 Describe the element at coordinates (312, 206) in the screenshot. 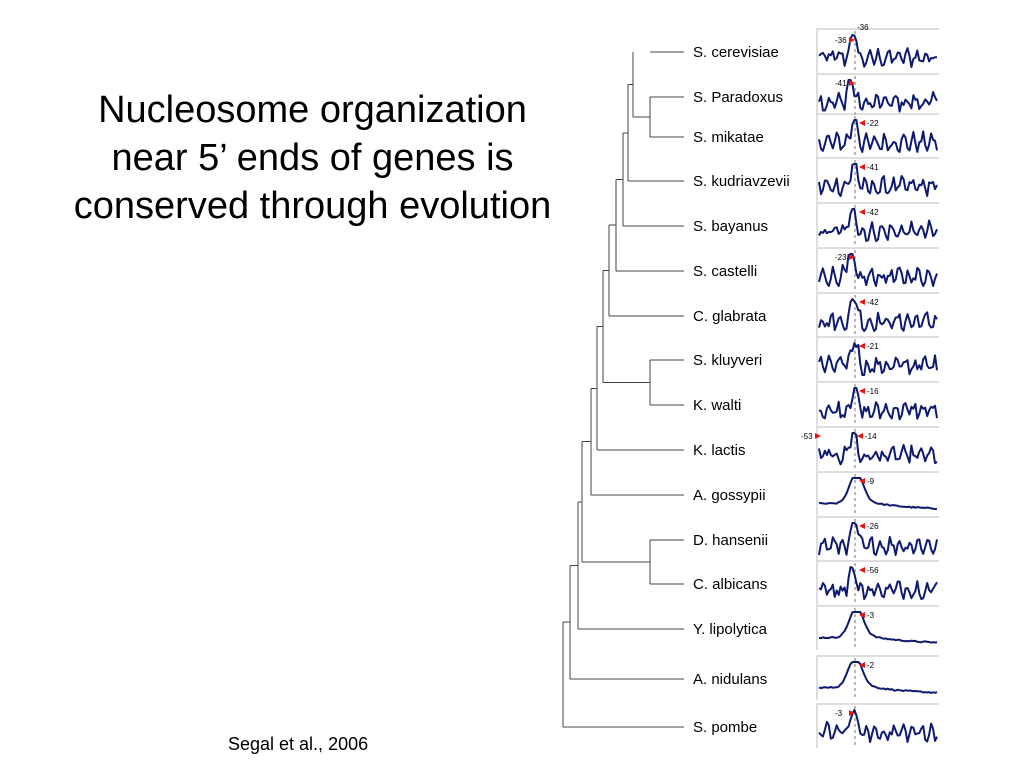

I see `title-line-3: conserved through evolution` at that location.